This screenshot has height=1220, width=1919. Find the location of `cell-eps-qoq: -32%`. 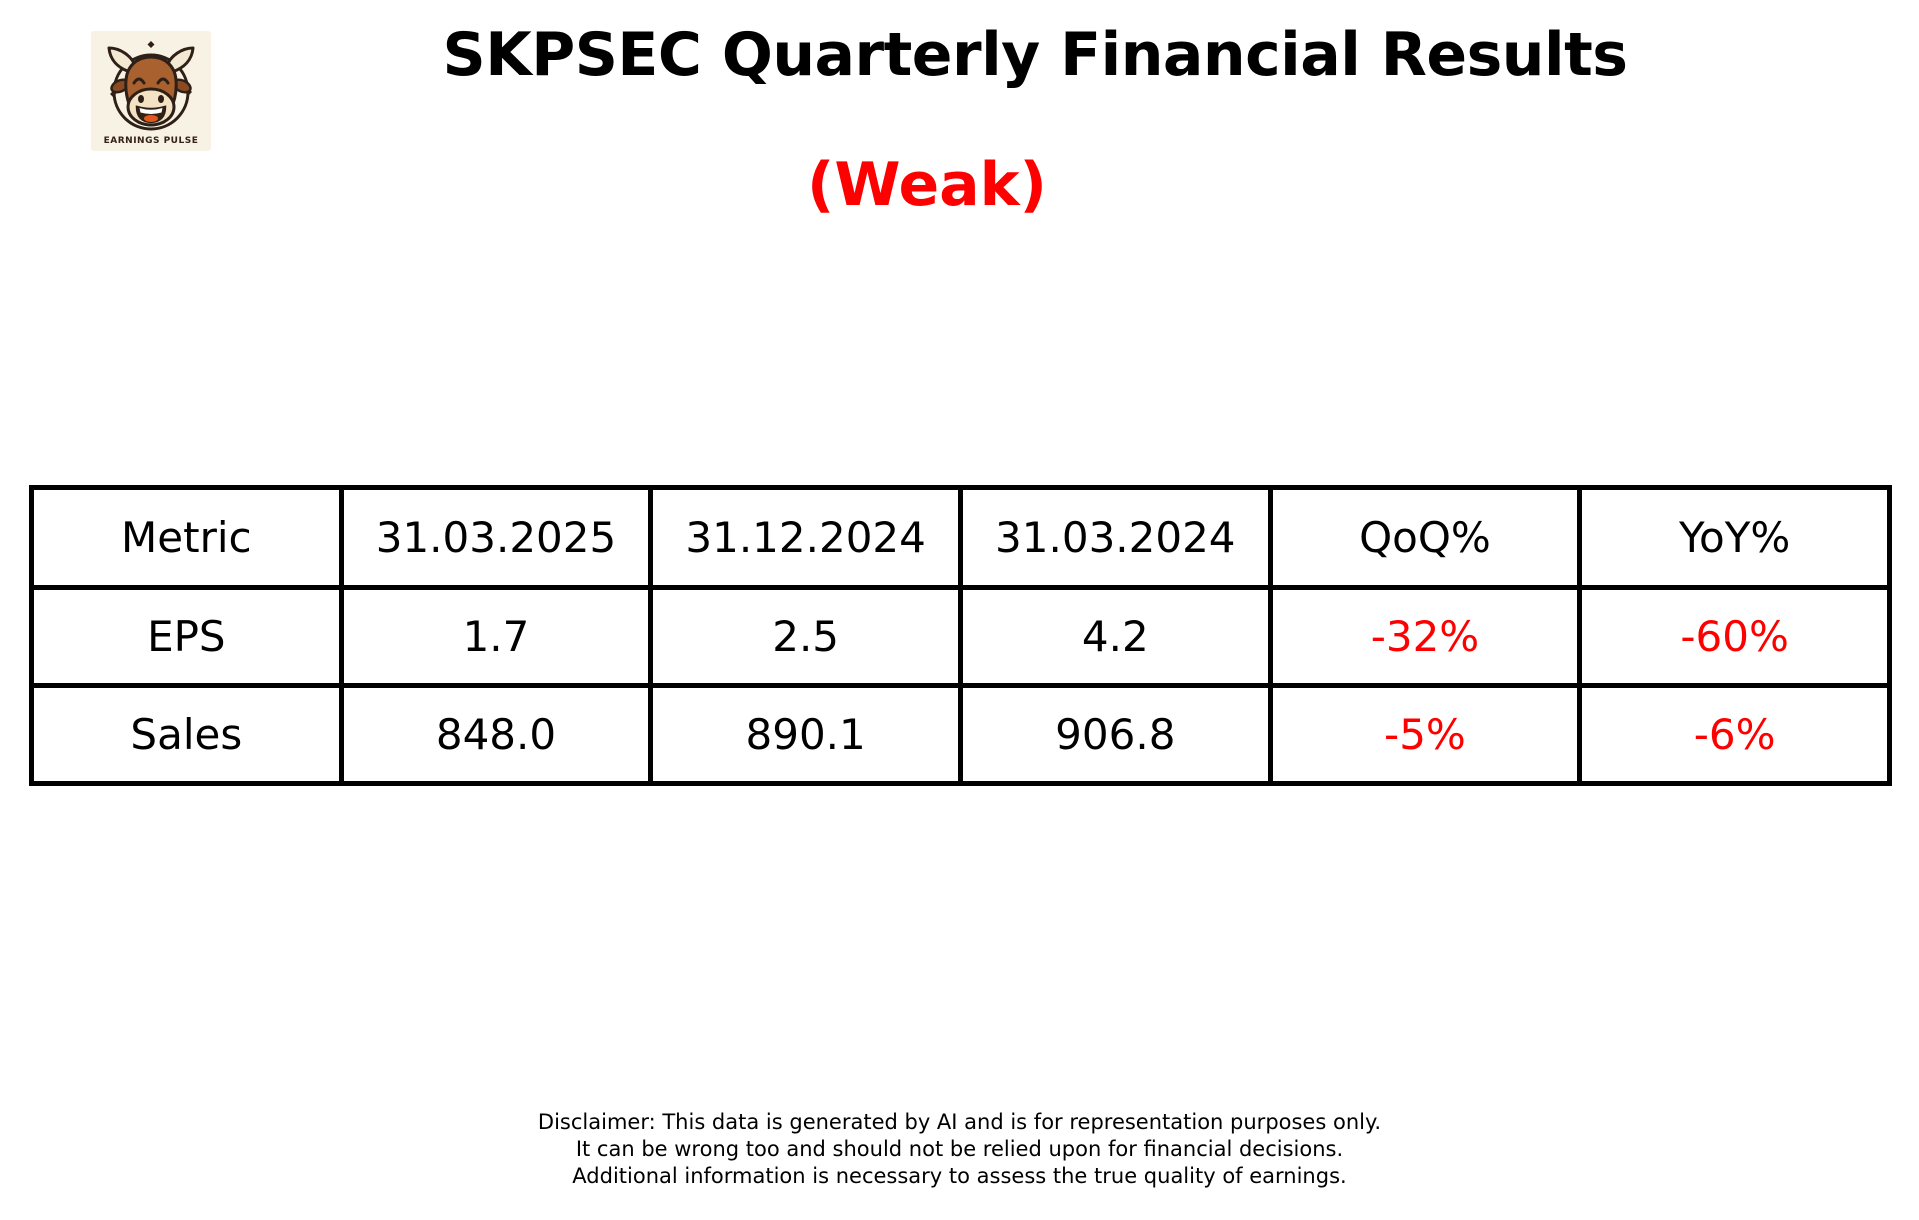

cell-eps-qoq: -32% is located at coordinates (1425, 636).